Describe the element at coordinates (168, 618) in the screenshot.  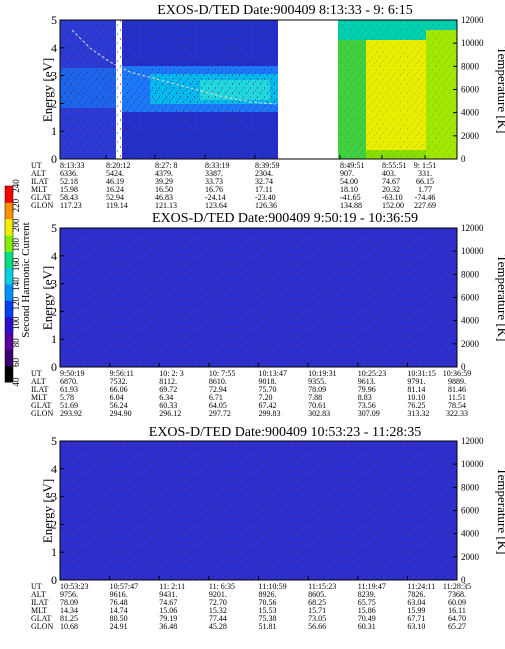
I see `ephemeris-cell: 79.19` at that location.